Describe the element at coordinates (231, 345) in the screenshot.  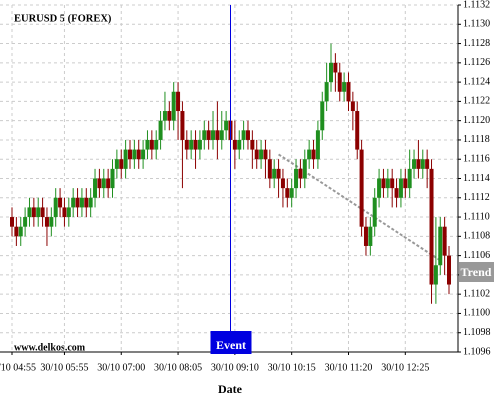
I see `event-label: Event` at that location.